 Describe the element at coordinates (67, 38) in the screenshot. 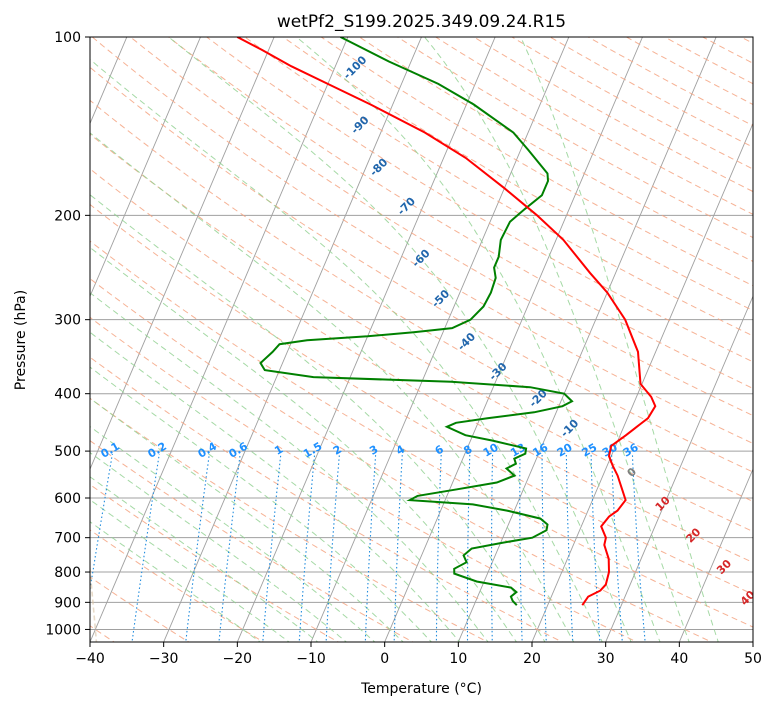

I see `y-tick-label: 100` at that location.